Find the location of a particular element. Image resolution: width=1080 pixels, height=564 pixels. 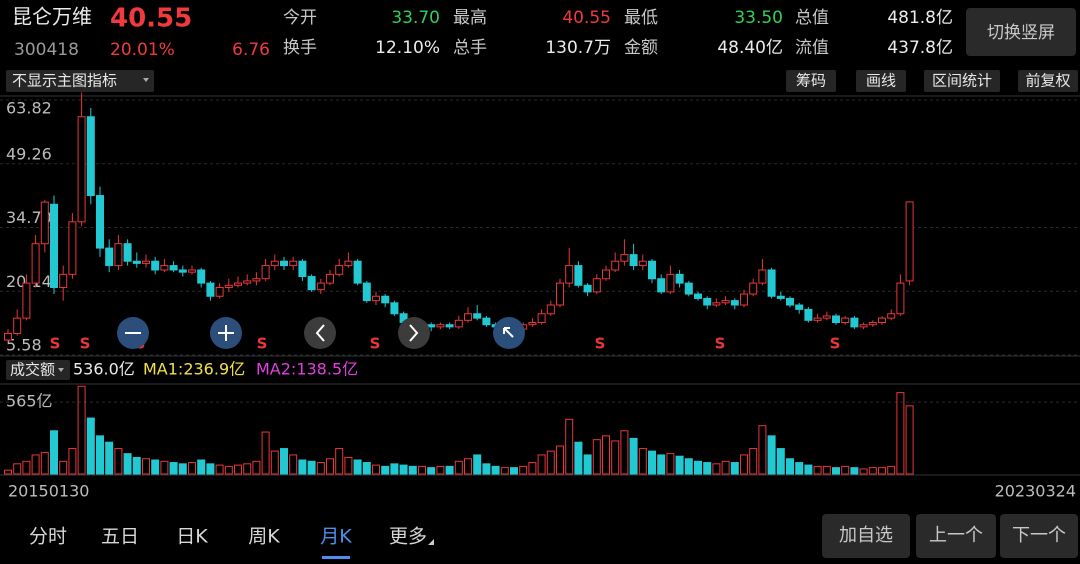

tool-button-label: 前复权 is located at coordinates (1047, 81).